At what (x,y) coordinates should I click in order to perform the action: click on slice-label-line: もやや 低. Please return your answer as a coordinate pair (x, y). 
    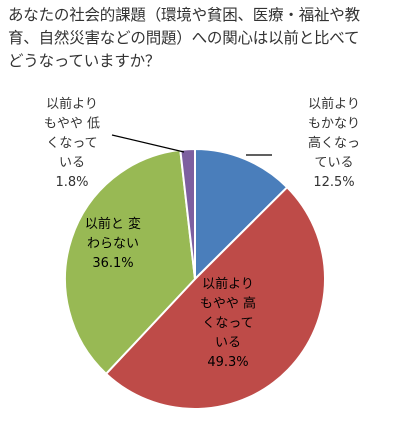
    Looking at the image, I should click on (72, 124).